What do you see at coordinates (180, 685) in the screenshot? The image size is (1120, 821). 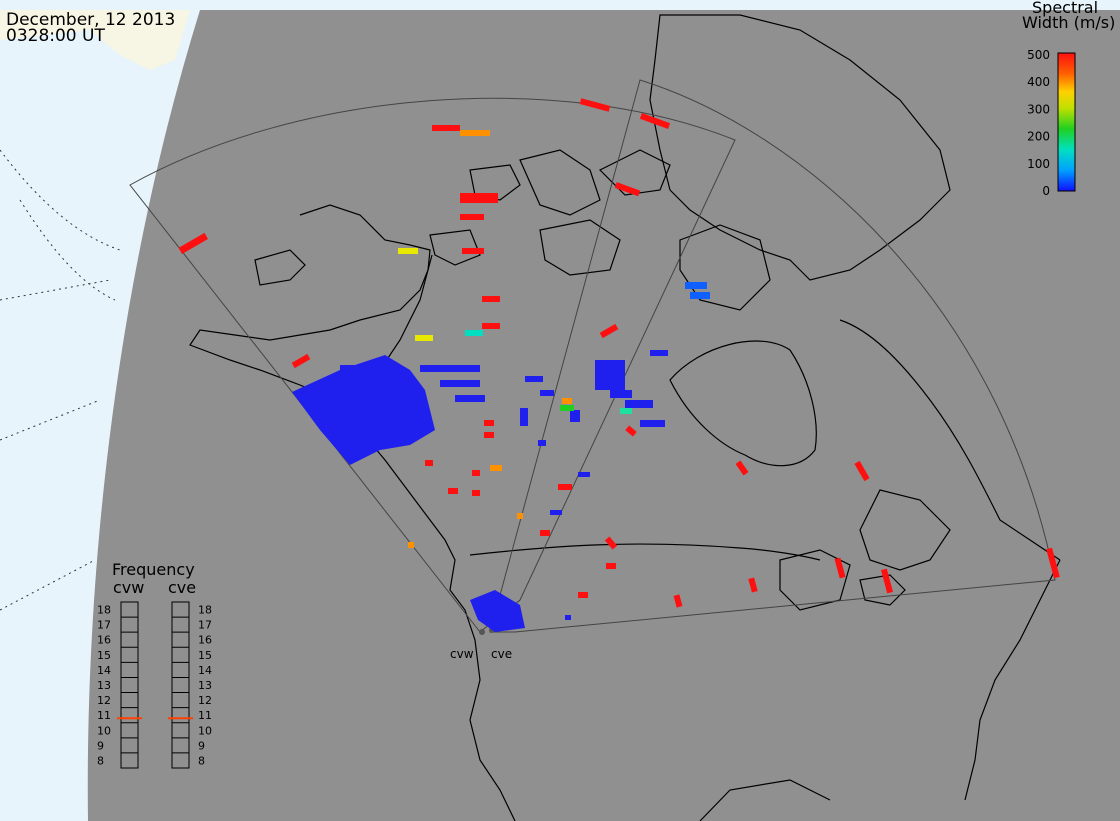 I see `frequency-column-cve` at bounding box center [180, 685].